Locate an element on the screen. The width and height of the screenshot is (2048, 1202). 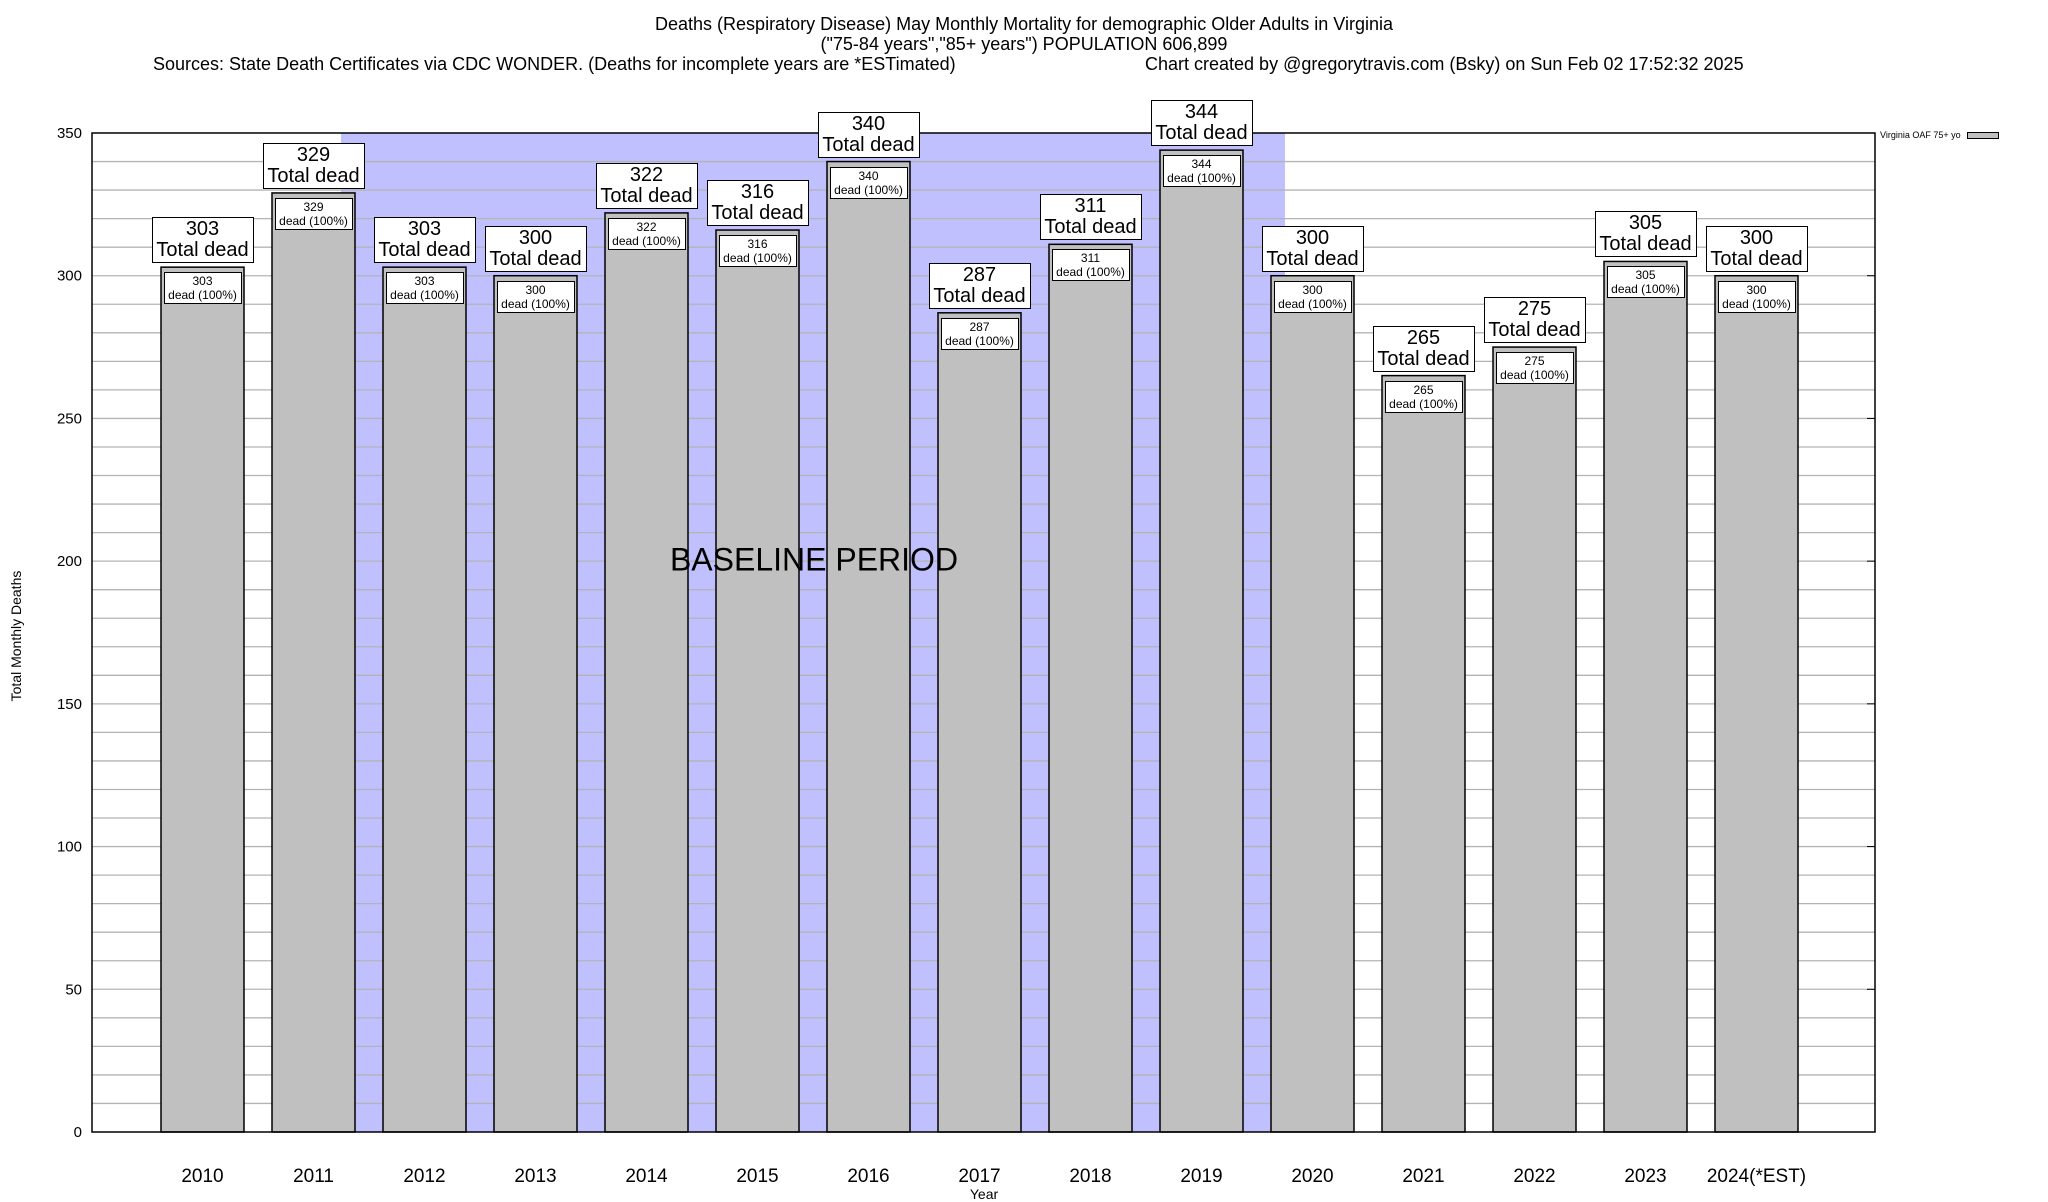
y-tick-label: 200 is located at coordinates (69, 561).